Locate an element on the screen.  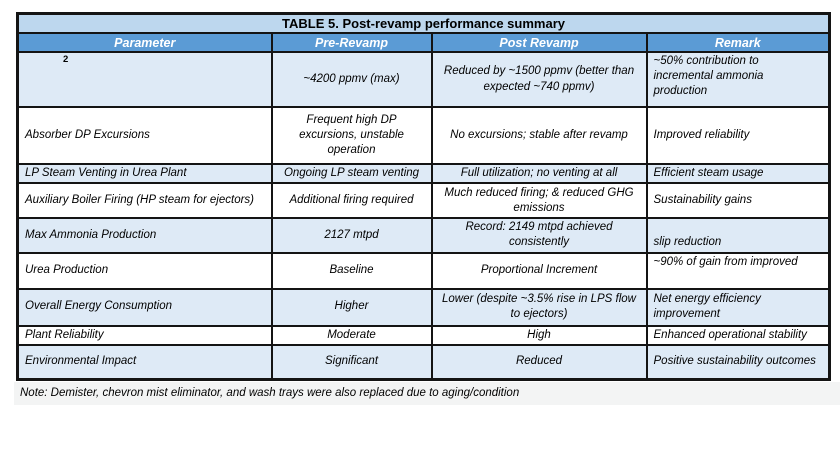
pre-revamp-cell: Significant is located at coordinates (351, 362).